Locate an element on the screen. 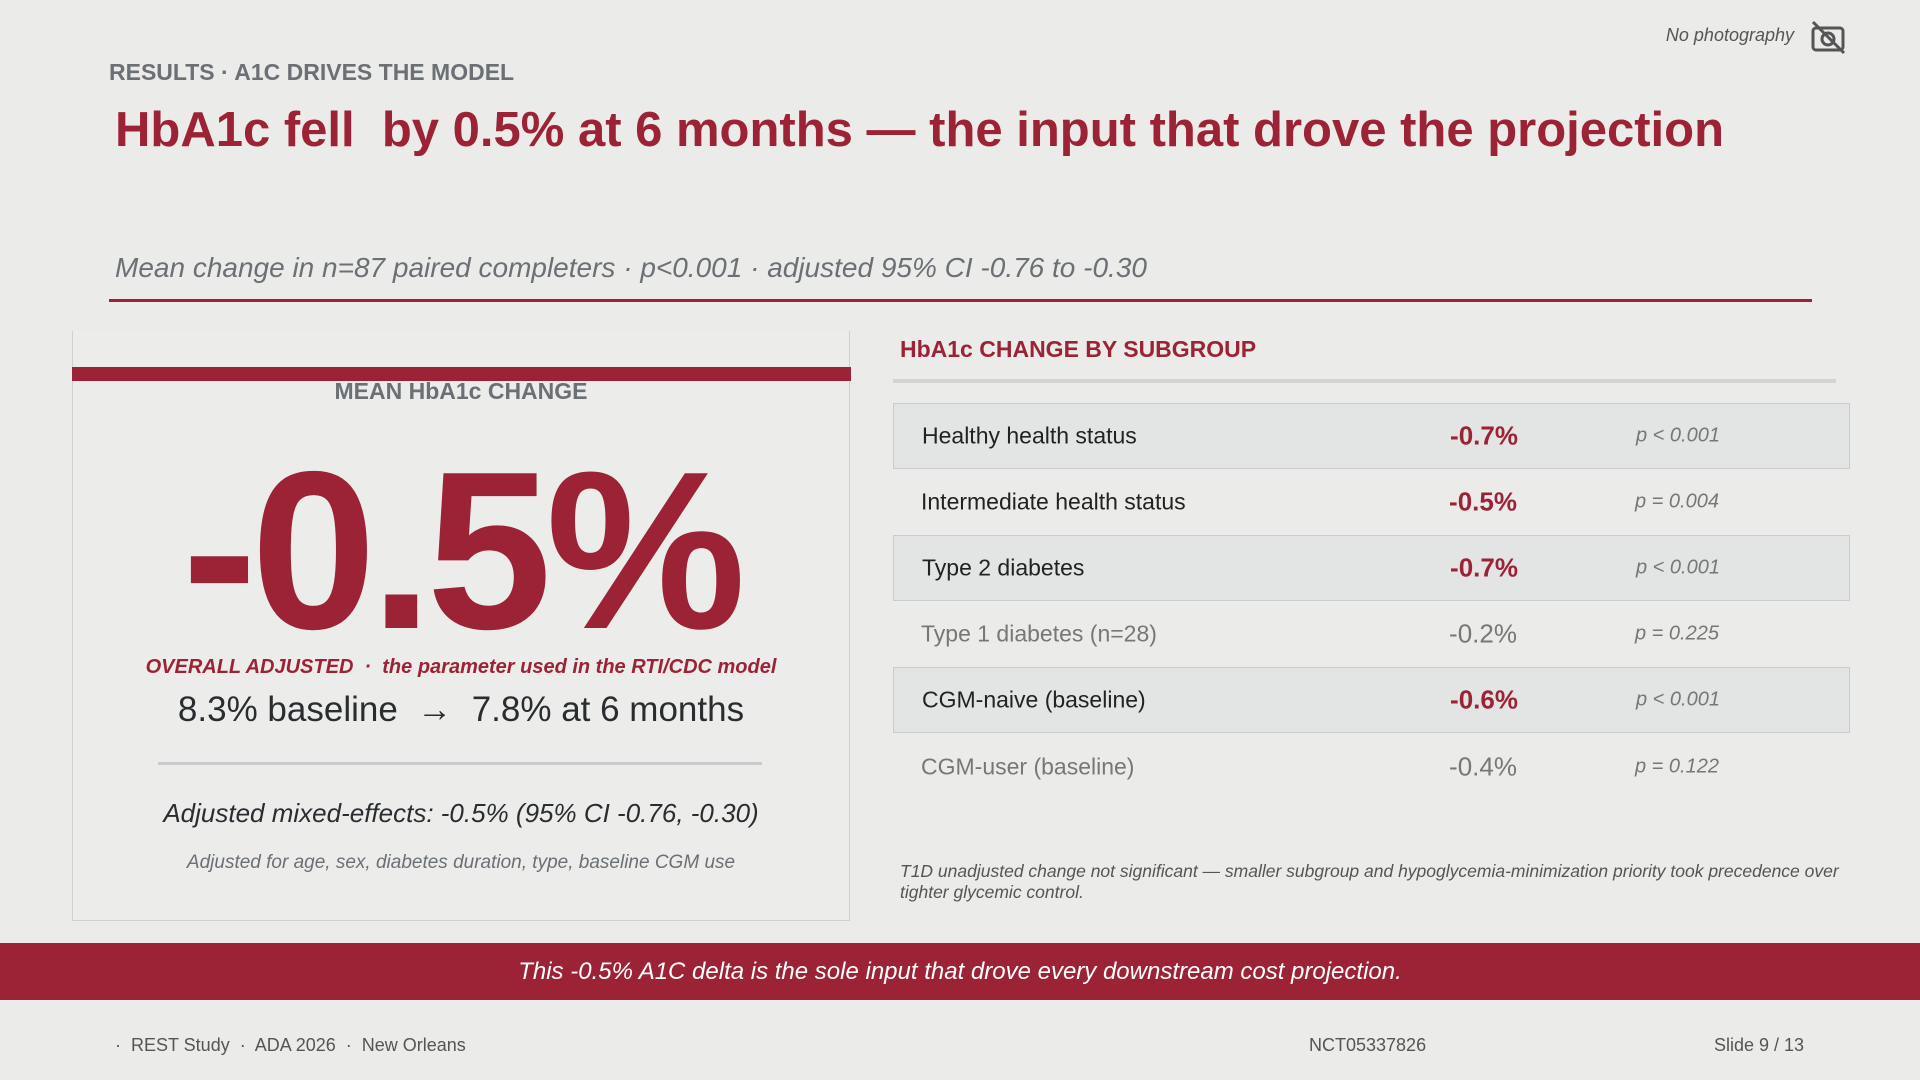  eyebrow: RESULTS · A1C DRIVES THE MODEL is located at coordinates (312, 72).